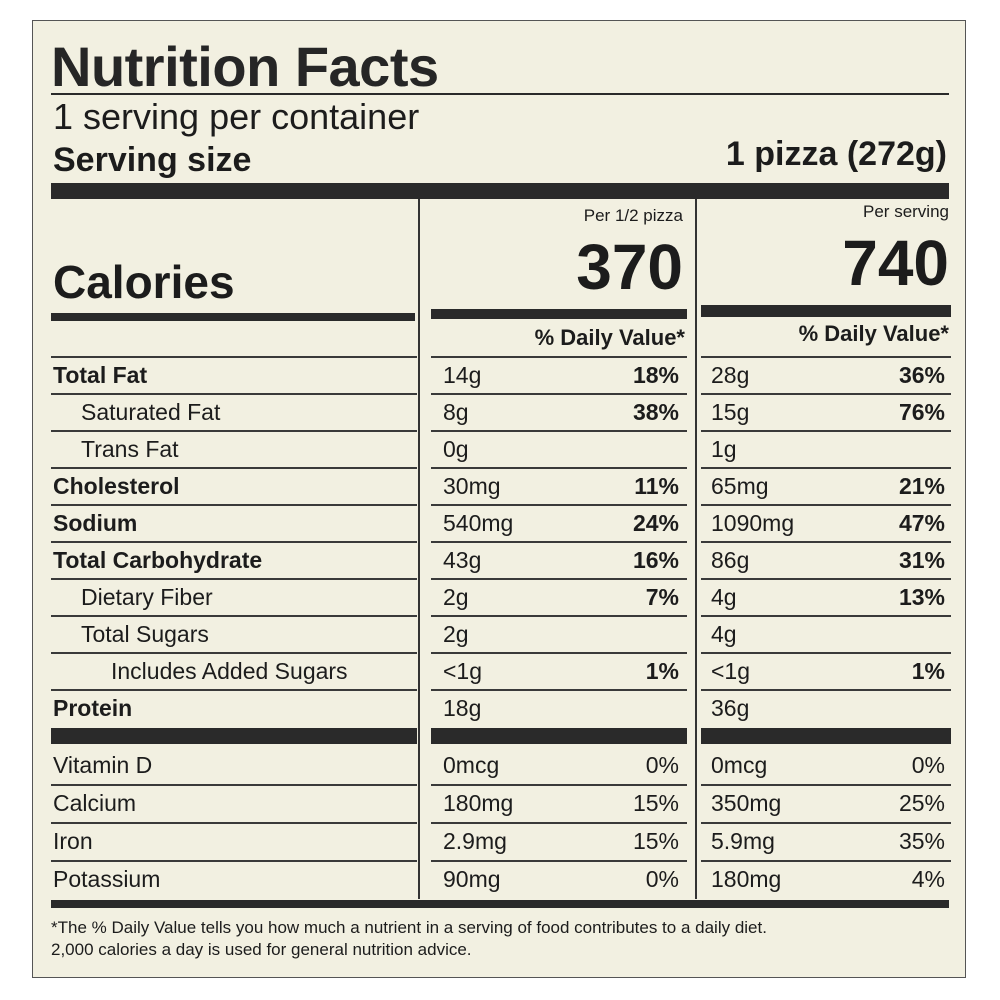 The image size is (1000, 1000). Describe the element at coordinates (921, 523) in the screenshot. I see `nutrient-dv-col2: 47%` at that location.